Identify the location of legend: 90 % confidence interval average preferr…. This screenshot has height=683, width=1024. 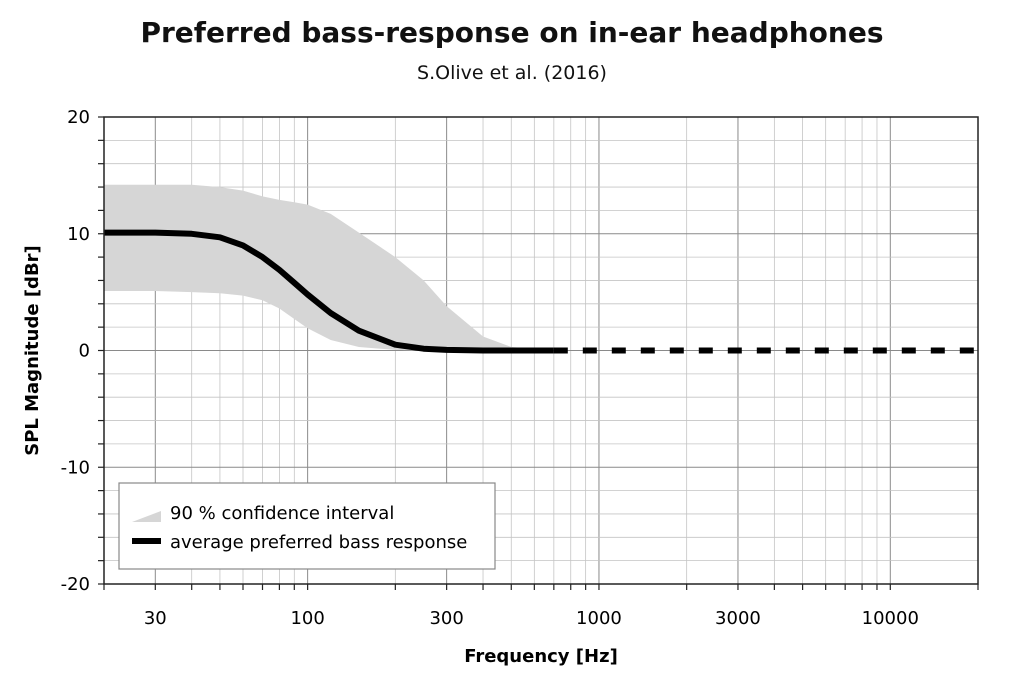
(307, 526).